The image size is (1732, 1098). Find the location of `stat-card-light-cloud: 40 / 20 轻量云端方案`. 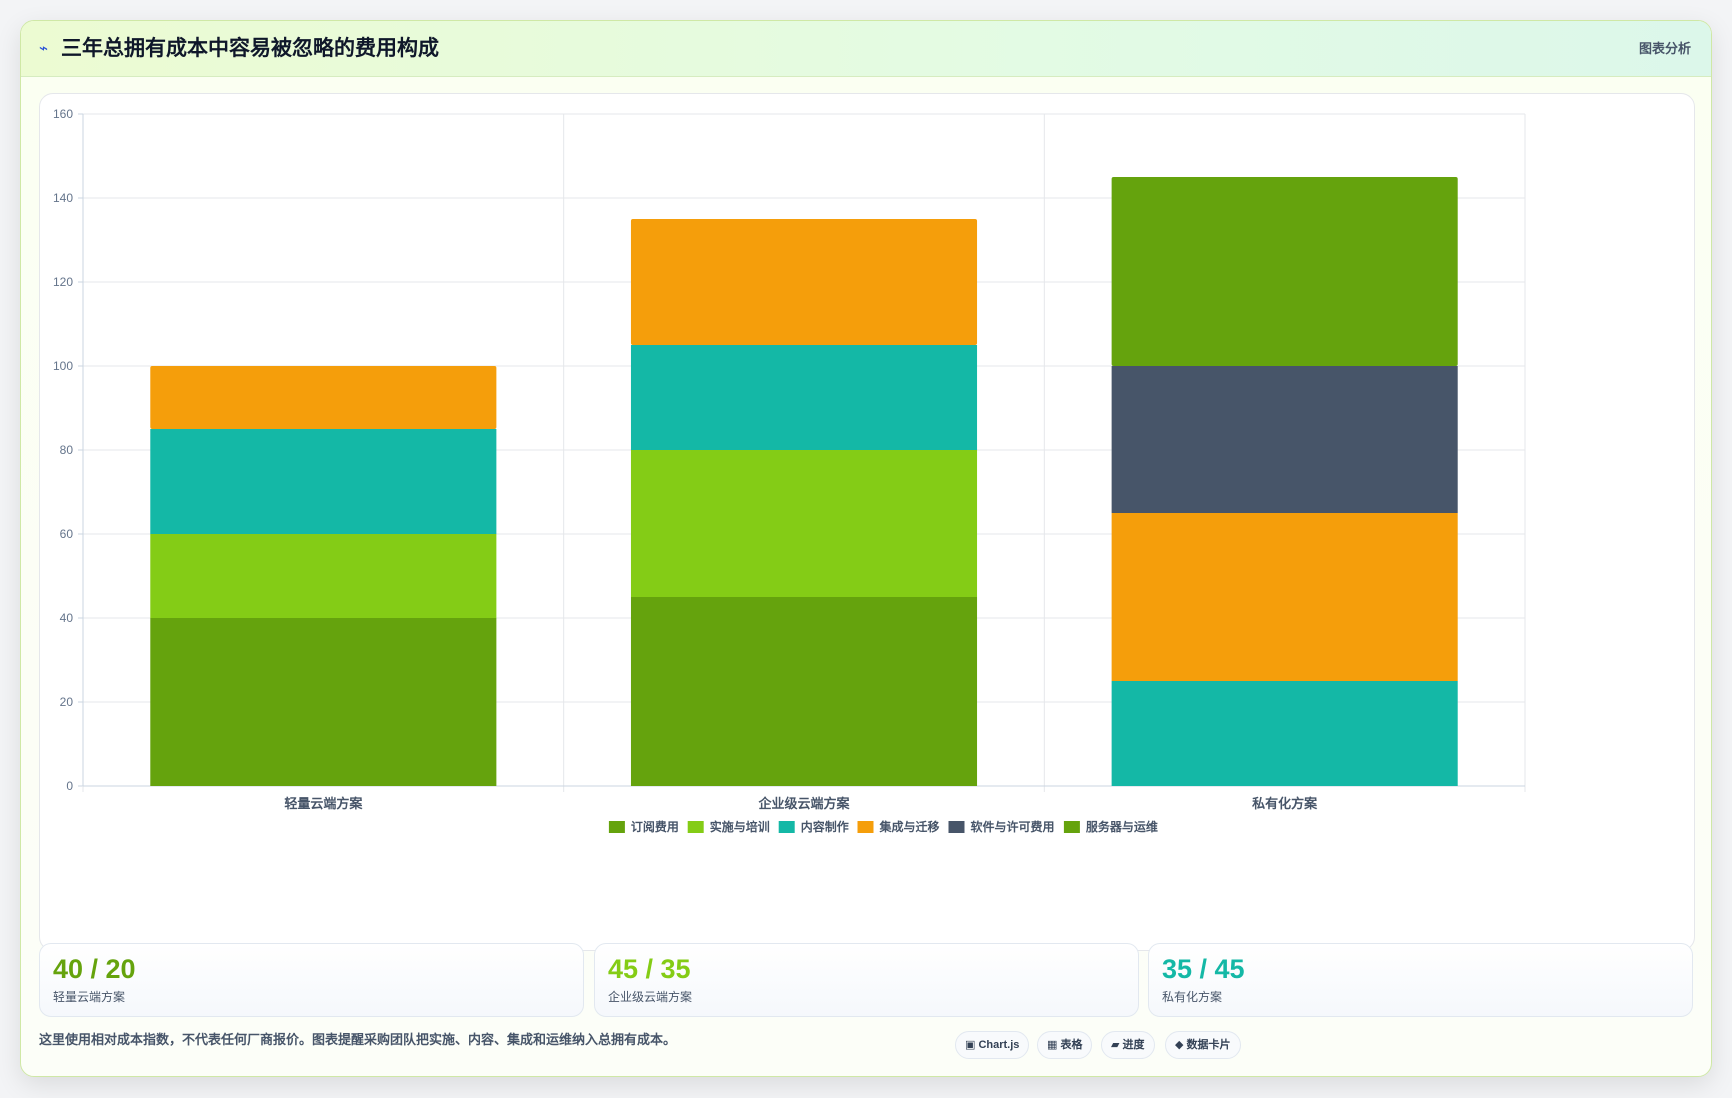

stat-card-light-cloud: 40 / 20 轻量云端方案 is located at coordinates (311, 980).